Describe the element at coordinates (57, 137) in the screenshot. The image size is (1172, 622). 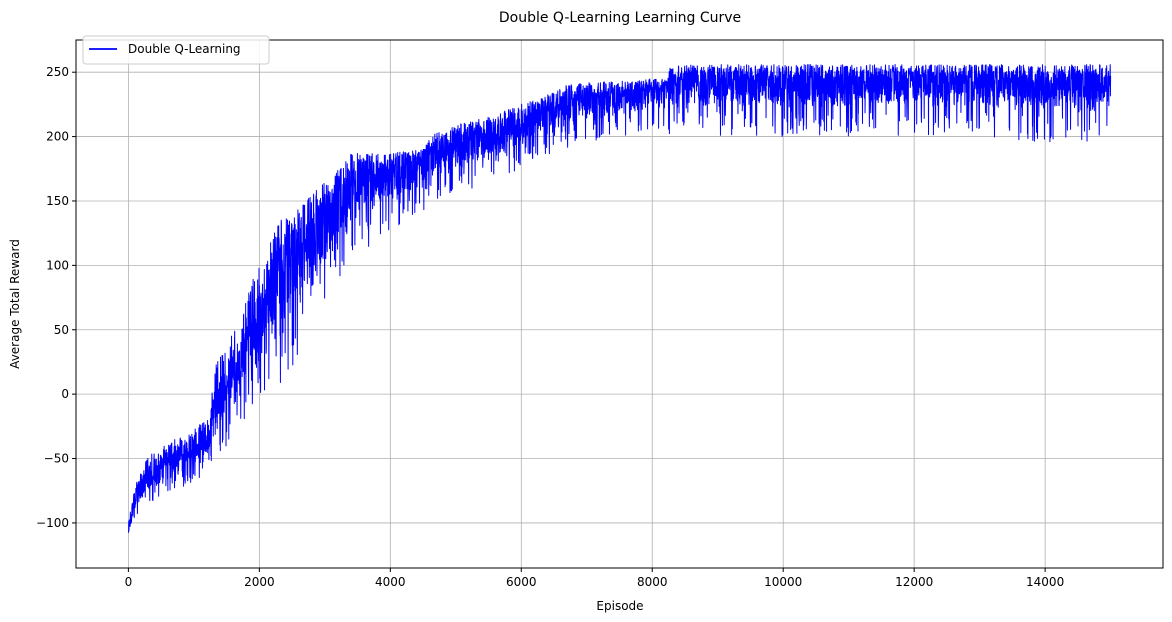
I see `y-tick-label: 200` at that location.